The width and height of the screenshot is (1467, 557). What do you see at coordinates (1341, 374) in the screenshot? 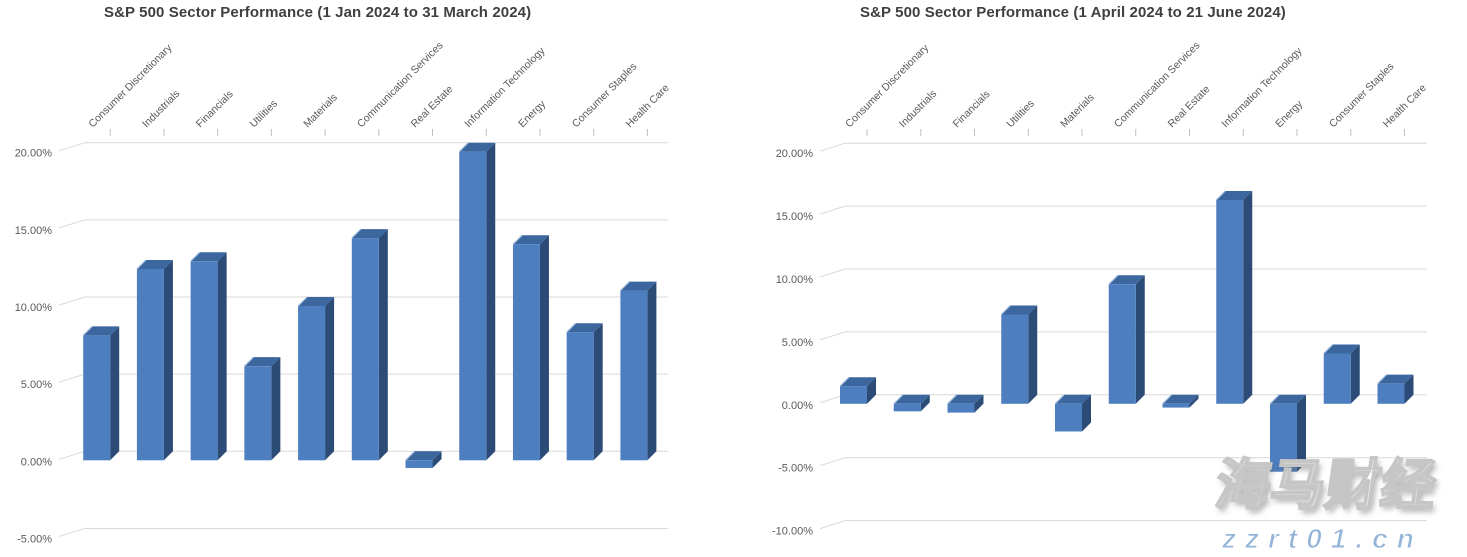
I see `bar-consumer-staples` at bounding box center [1341, 374].